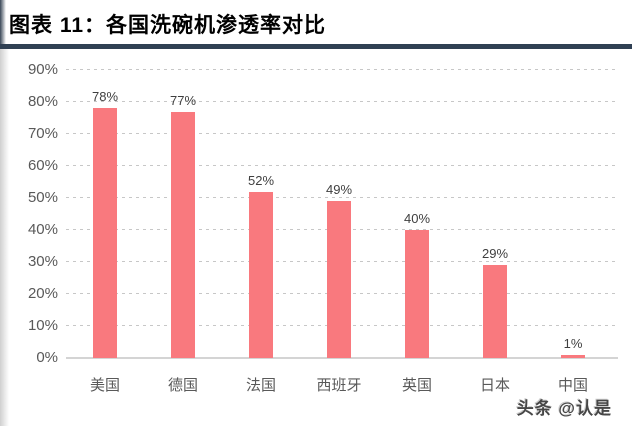  What do you see at coordinates (42, 133) in the screenshot?
I see `y-tick-label-70: 70%` at bounding box center [42, 133].